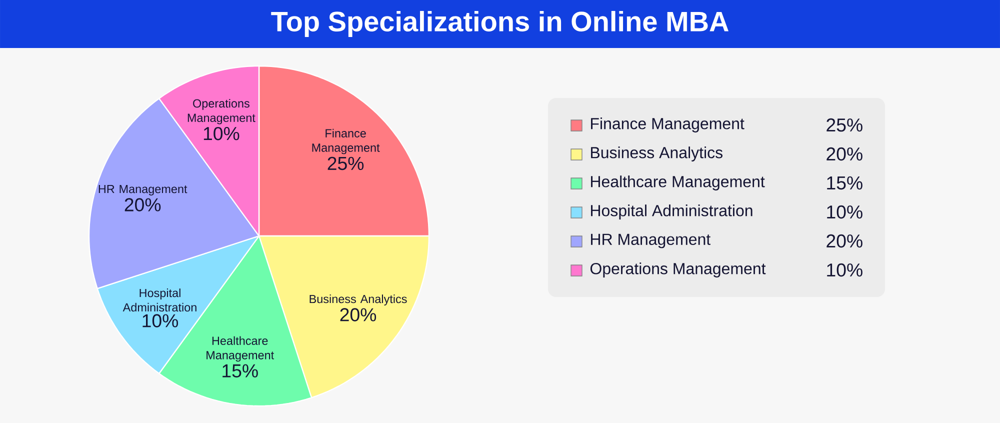 Image resolution: width=1000 pixels, height=423 pixels. I want to click on legend-label: Hospital Administration, so click(671, 212).